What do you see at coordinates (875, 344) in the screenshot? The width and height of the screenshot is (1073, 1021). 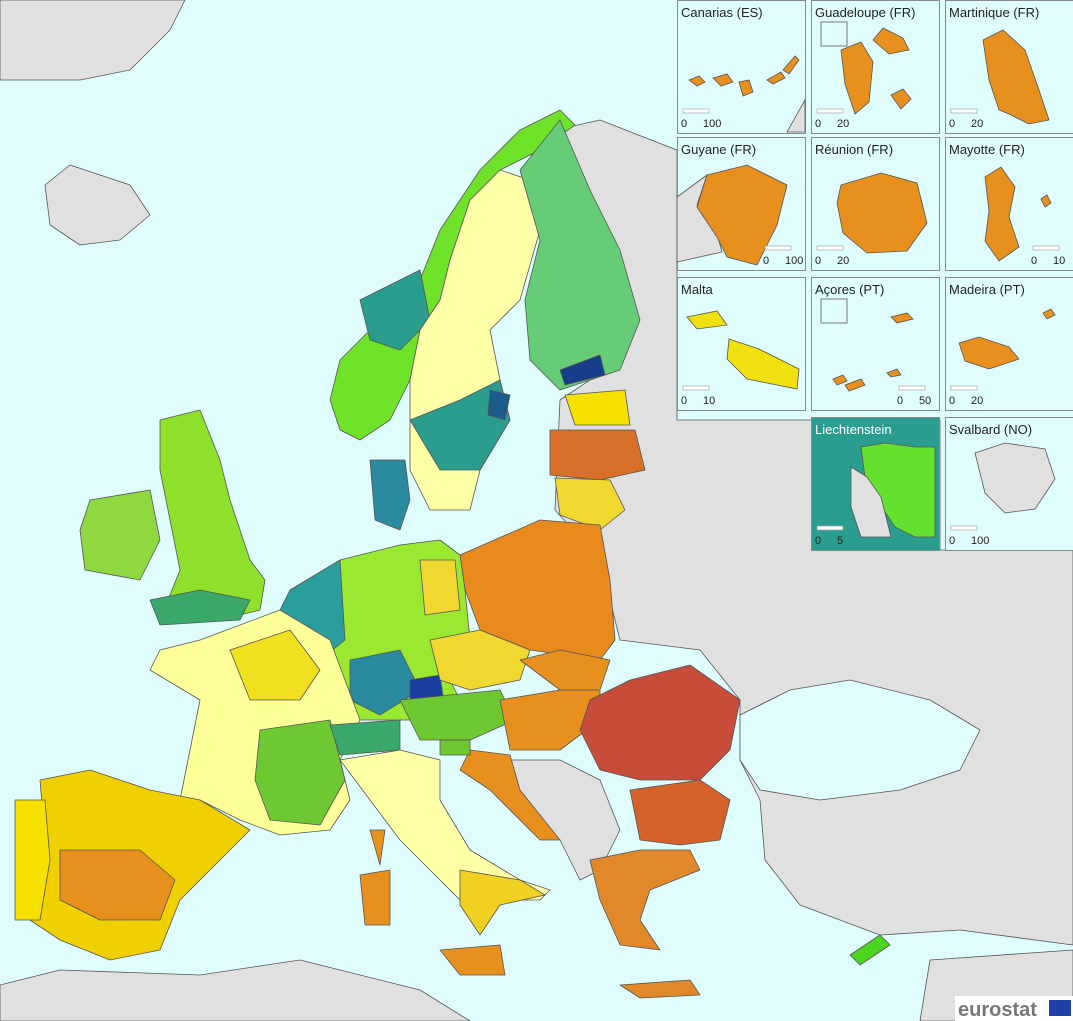 I see `inset: Açores (PT) 0 50` at bounding box center [875, 344].